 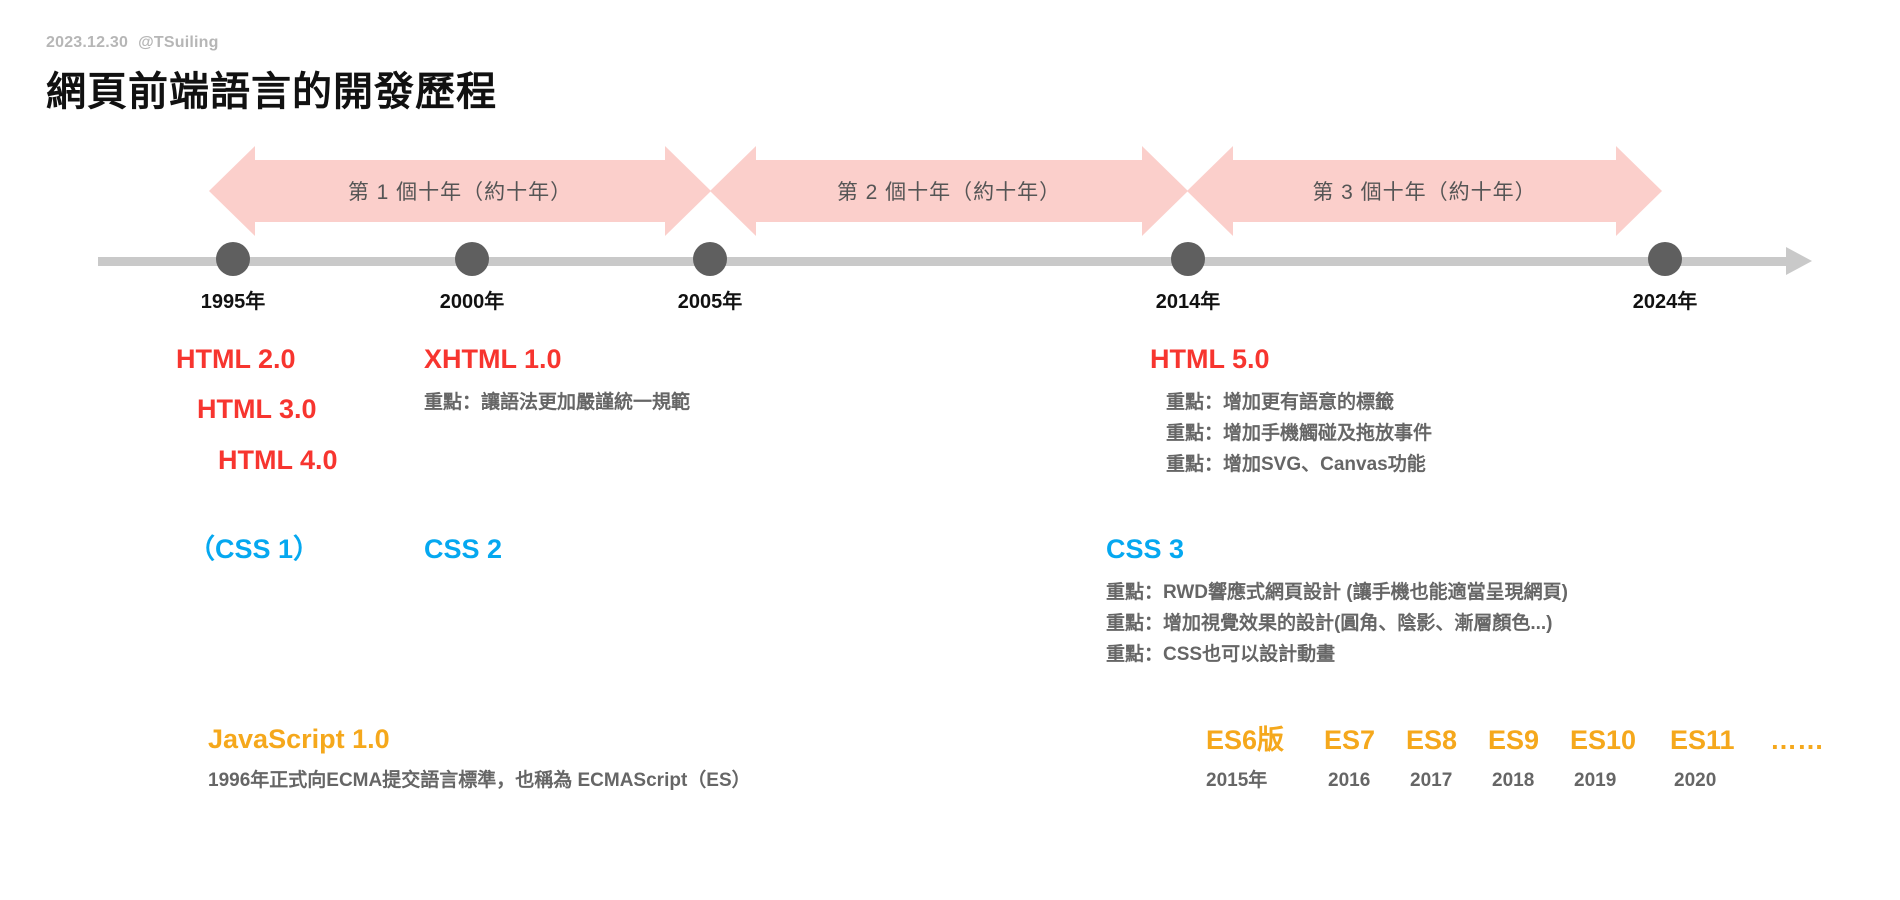 What do you see at coordinates (1245, 740) in the screenshot?
I see `es-version-label: ES6版` at bounding box center [1245, 740].